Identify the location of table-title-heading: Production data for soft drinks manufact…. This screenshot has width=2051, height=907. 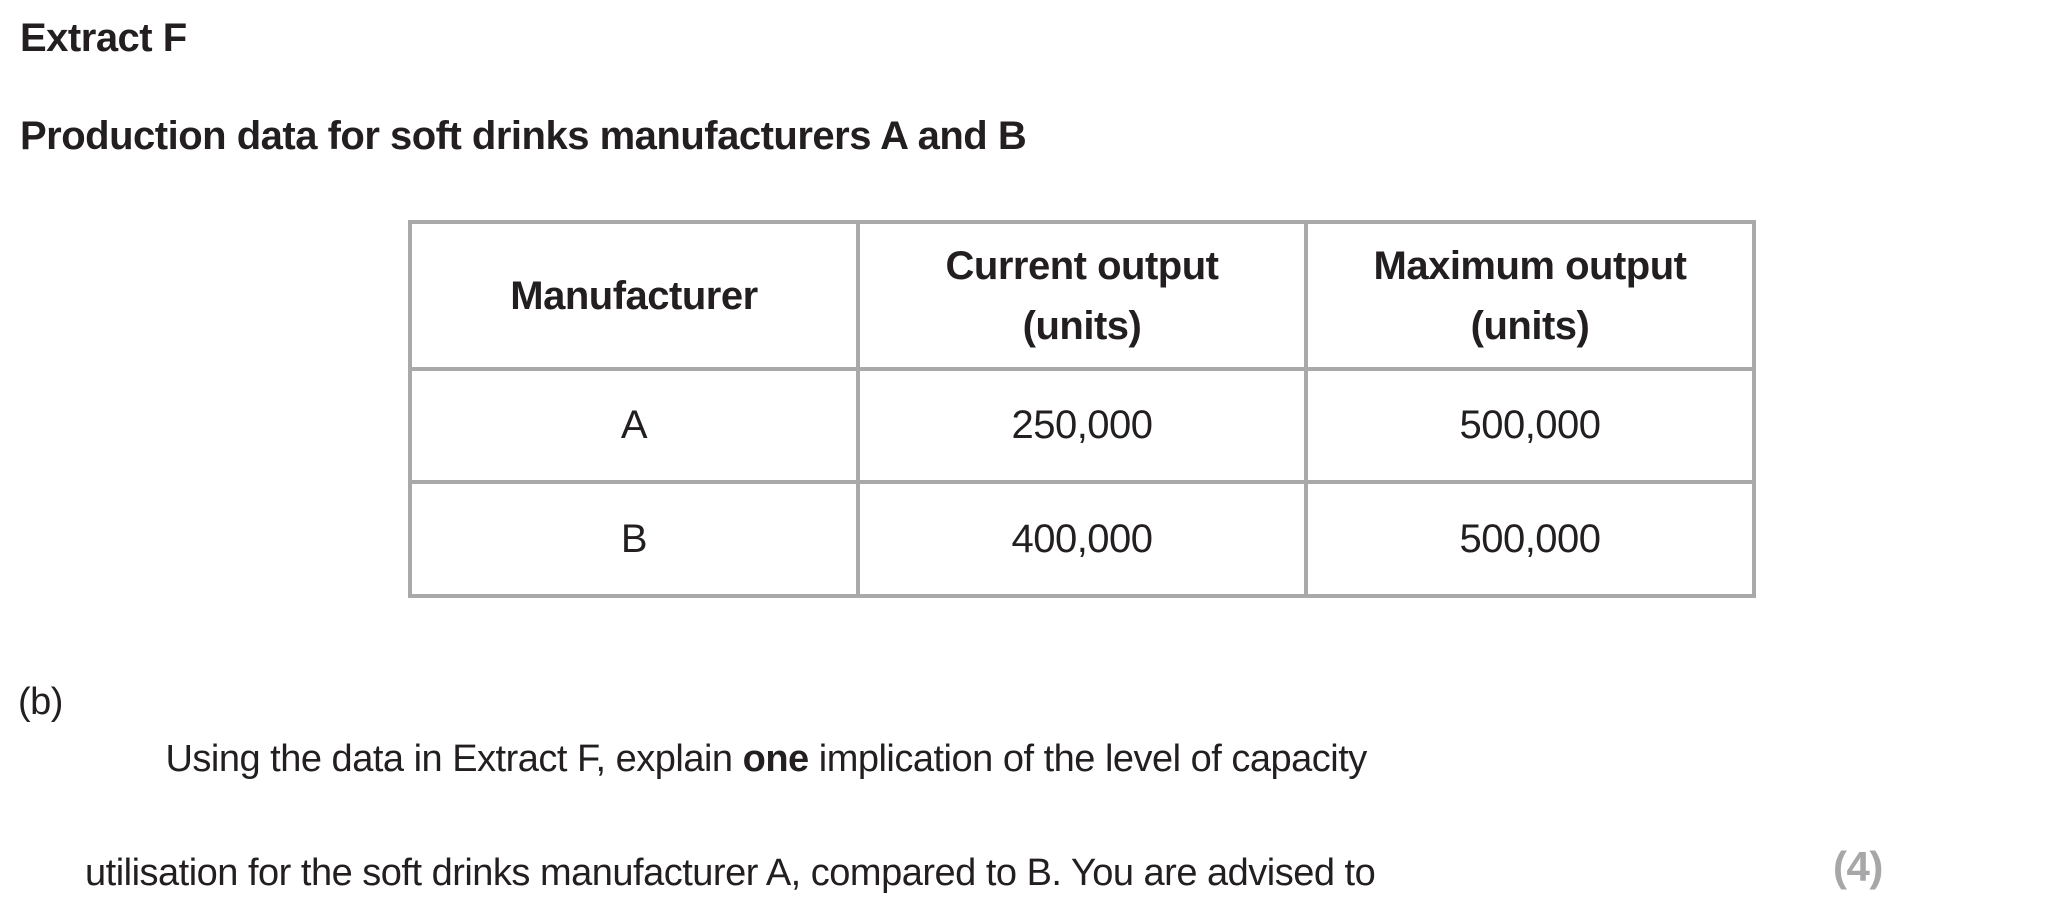
(523, 136).